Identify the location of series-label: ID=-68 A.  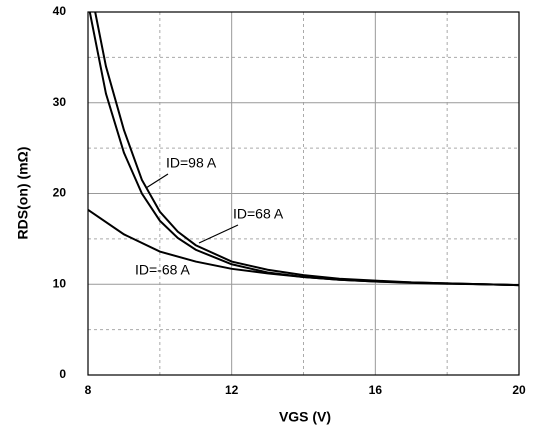
(163, 270).